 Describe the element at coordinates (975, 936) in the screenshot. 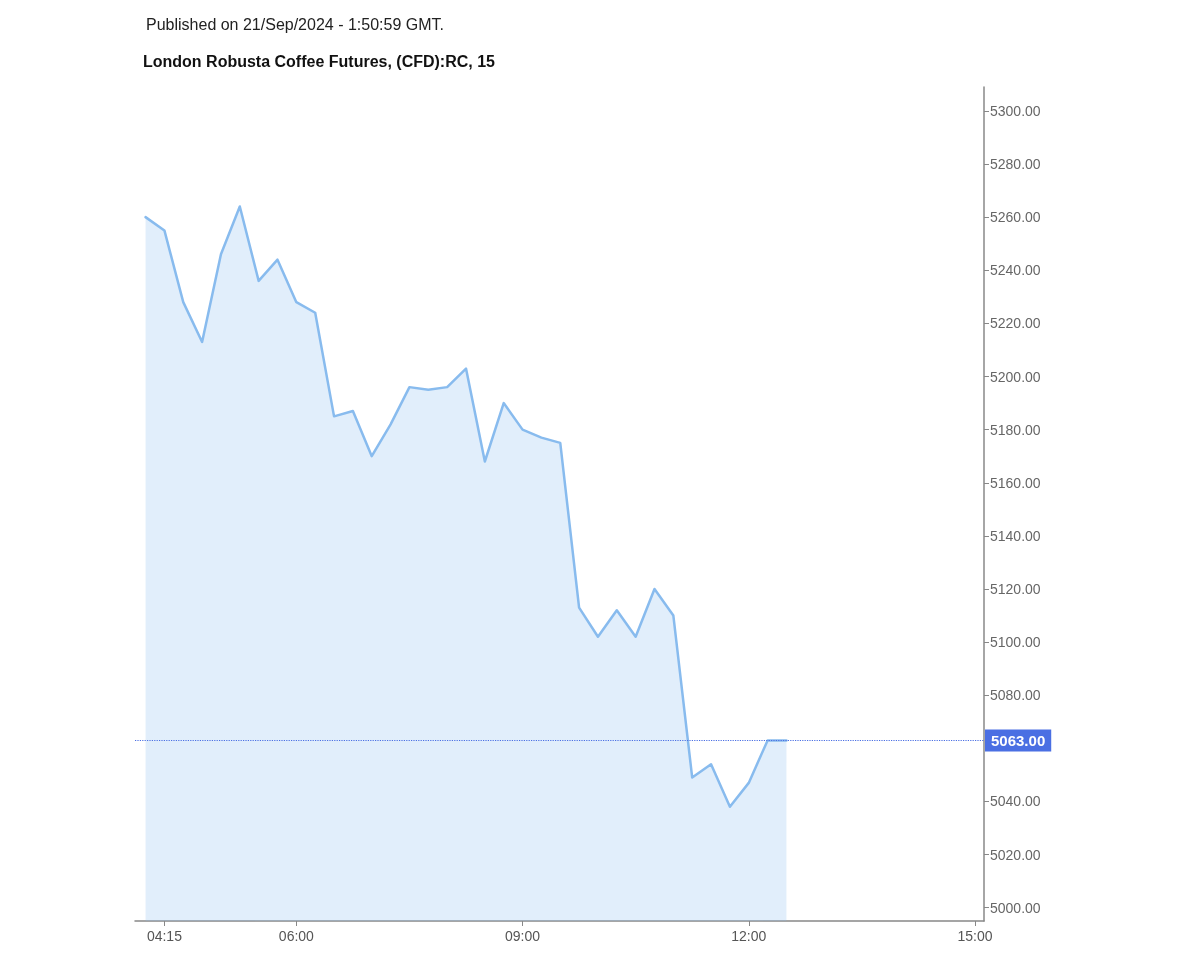

I see `x-tick-label: 15:00` at that location.